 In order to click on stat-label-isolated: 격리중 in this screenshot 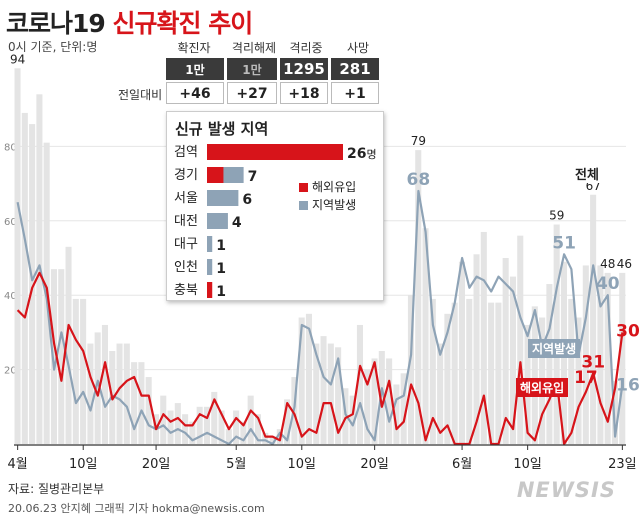, I will do `click(306, 48)`.